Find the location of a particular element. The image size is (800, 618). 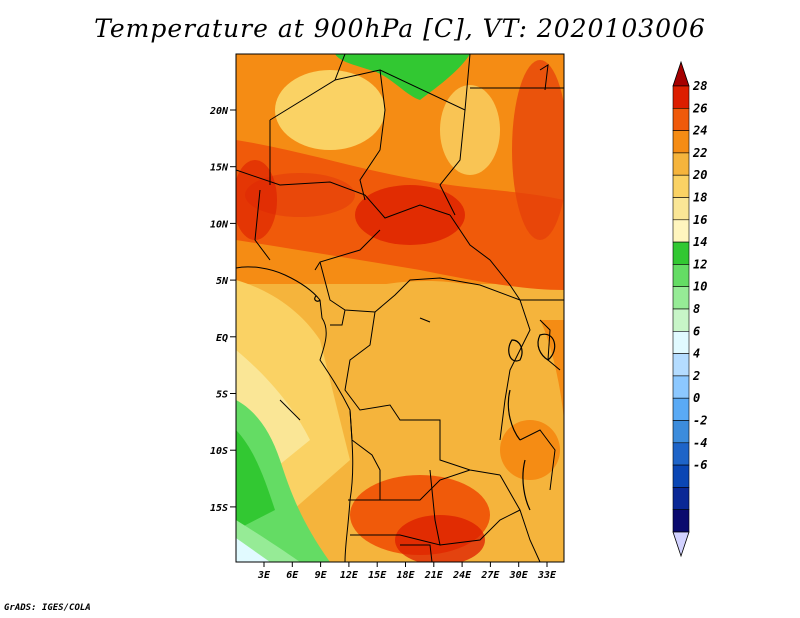

lat-label: 15S is located at coordinates (219, 508).